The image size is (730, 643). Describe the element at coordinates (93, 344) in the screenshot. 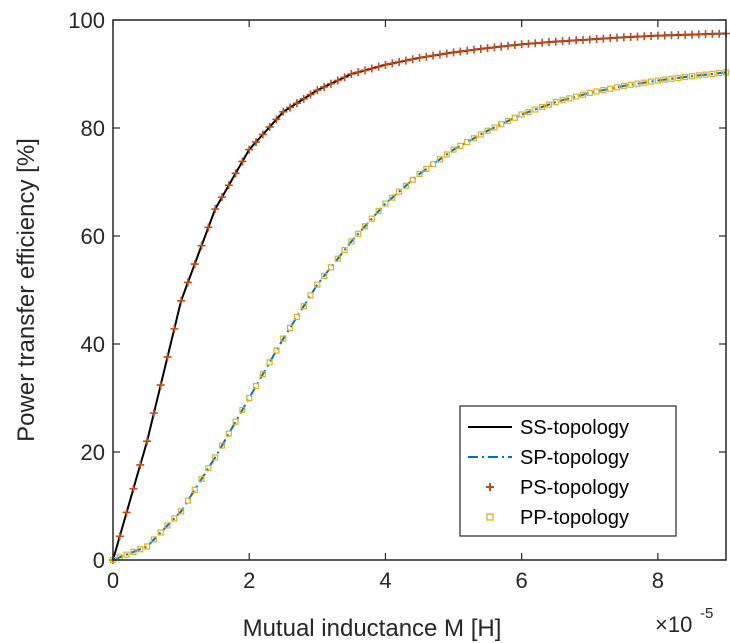

I see `y-tick-label: 40` at that location.